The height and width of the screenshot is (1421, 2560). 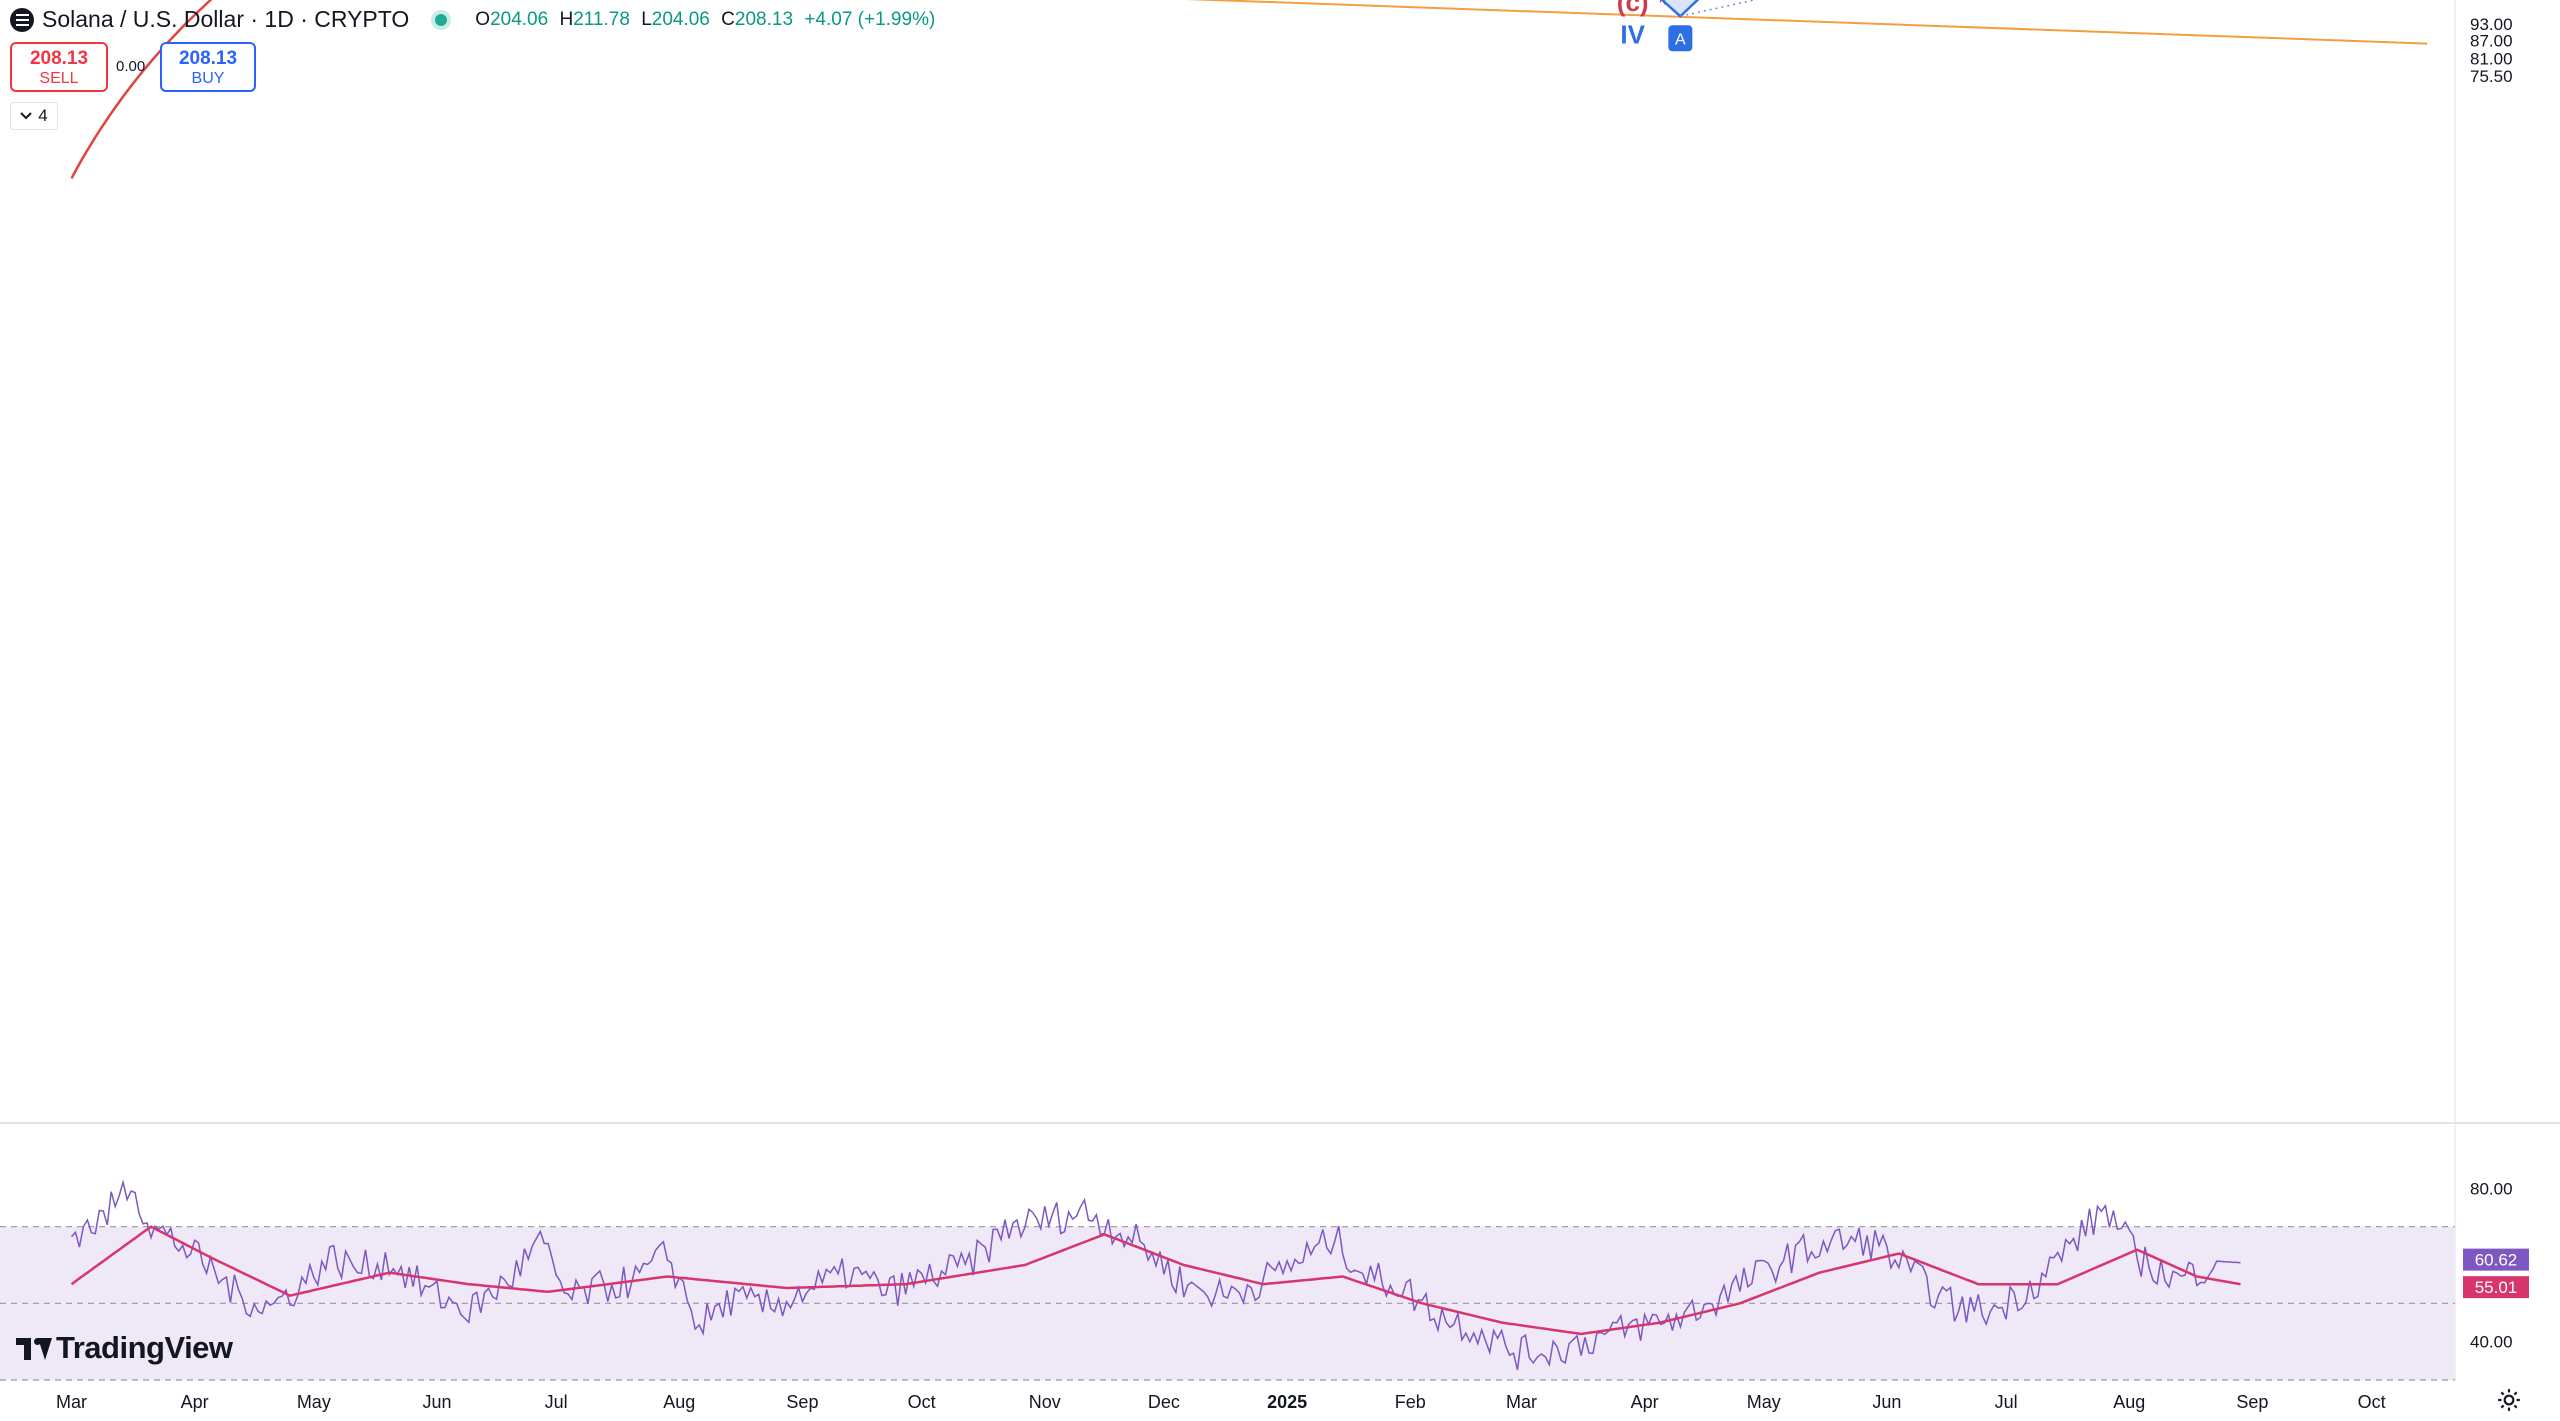 I want to click on time-tick-label: Dec, so click(x=1164, y=1402).